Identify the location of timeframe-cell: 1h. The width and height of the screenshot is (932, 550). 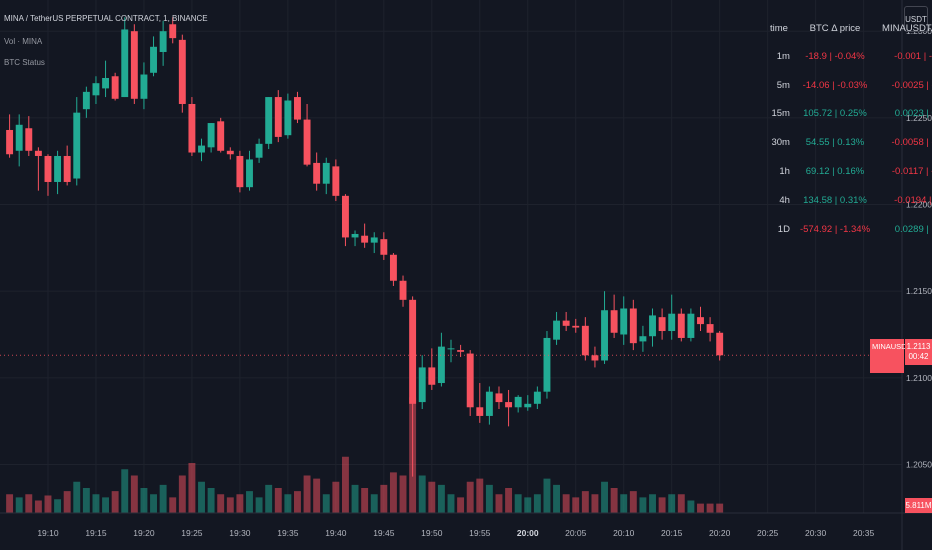
(784, 172).